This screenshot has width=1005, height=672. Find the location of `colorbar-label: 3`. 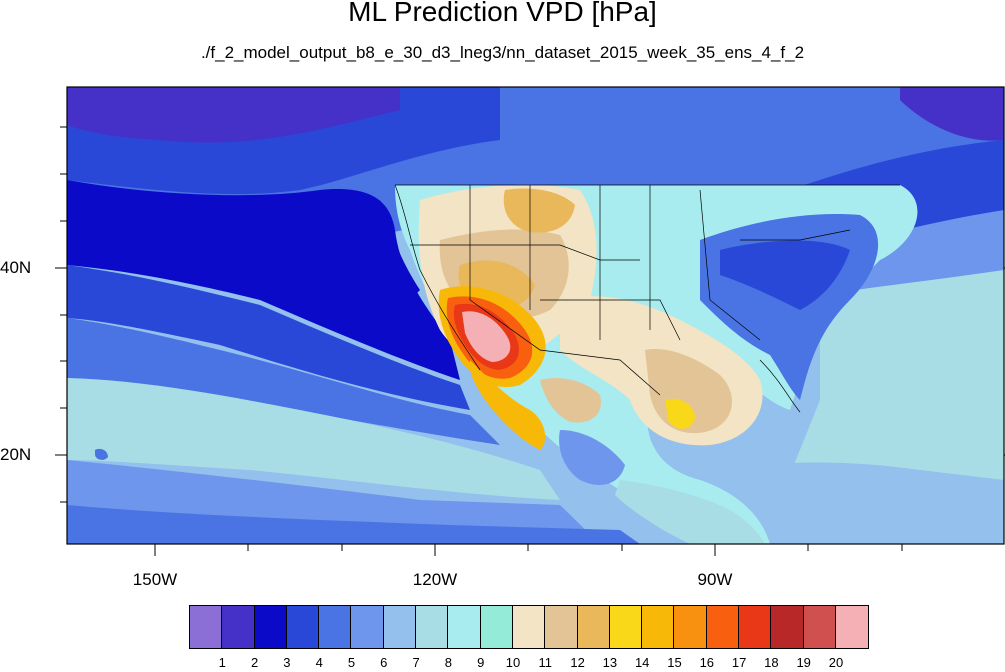

colorbar-label: 3 is located at coordinates (287, 662).